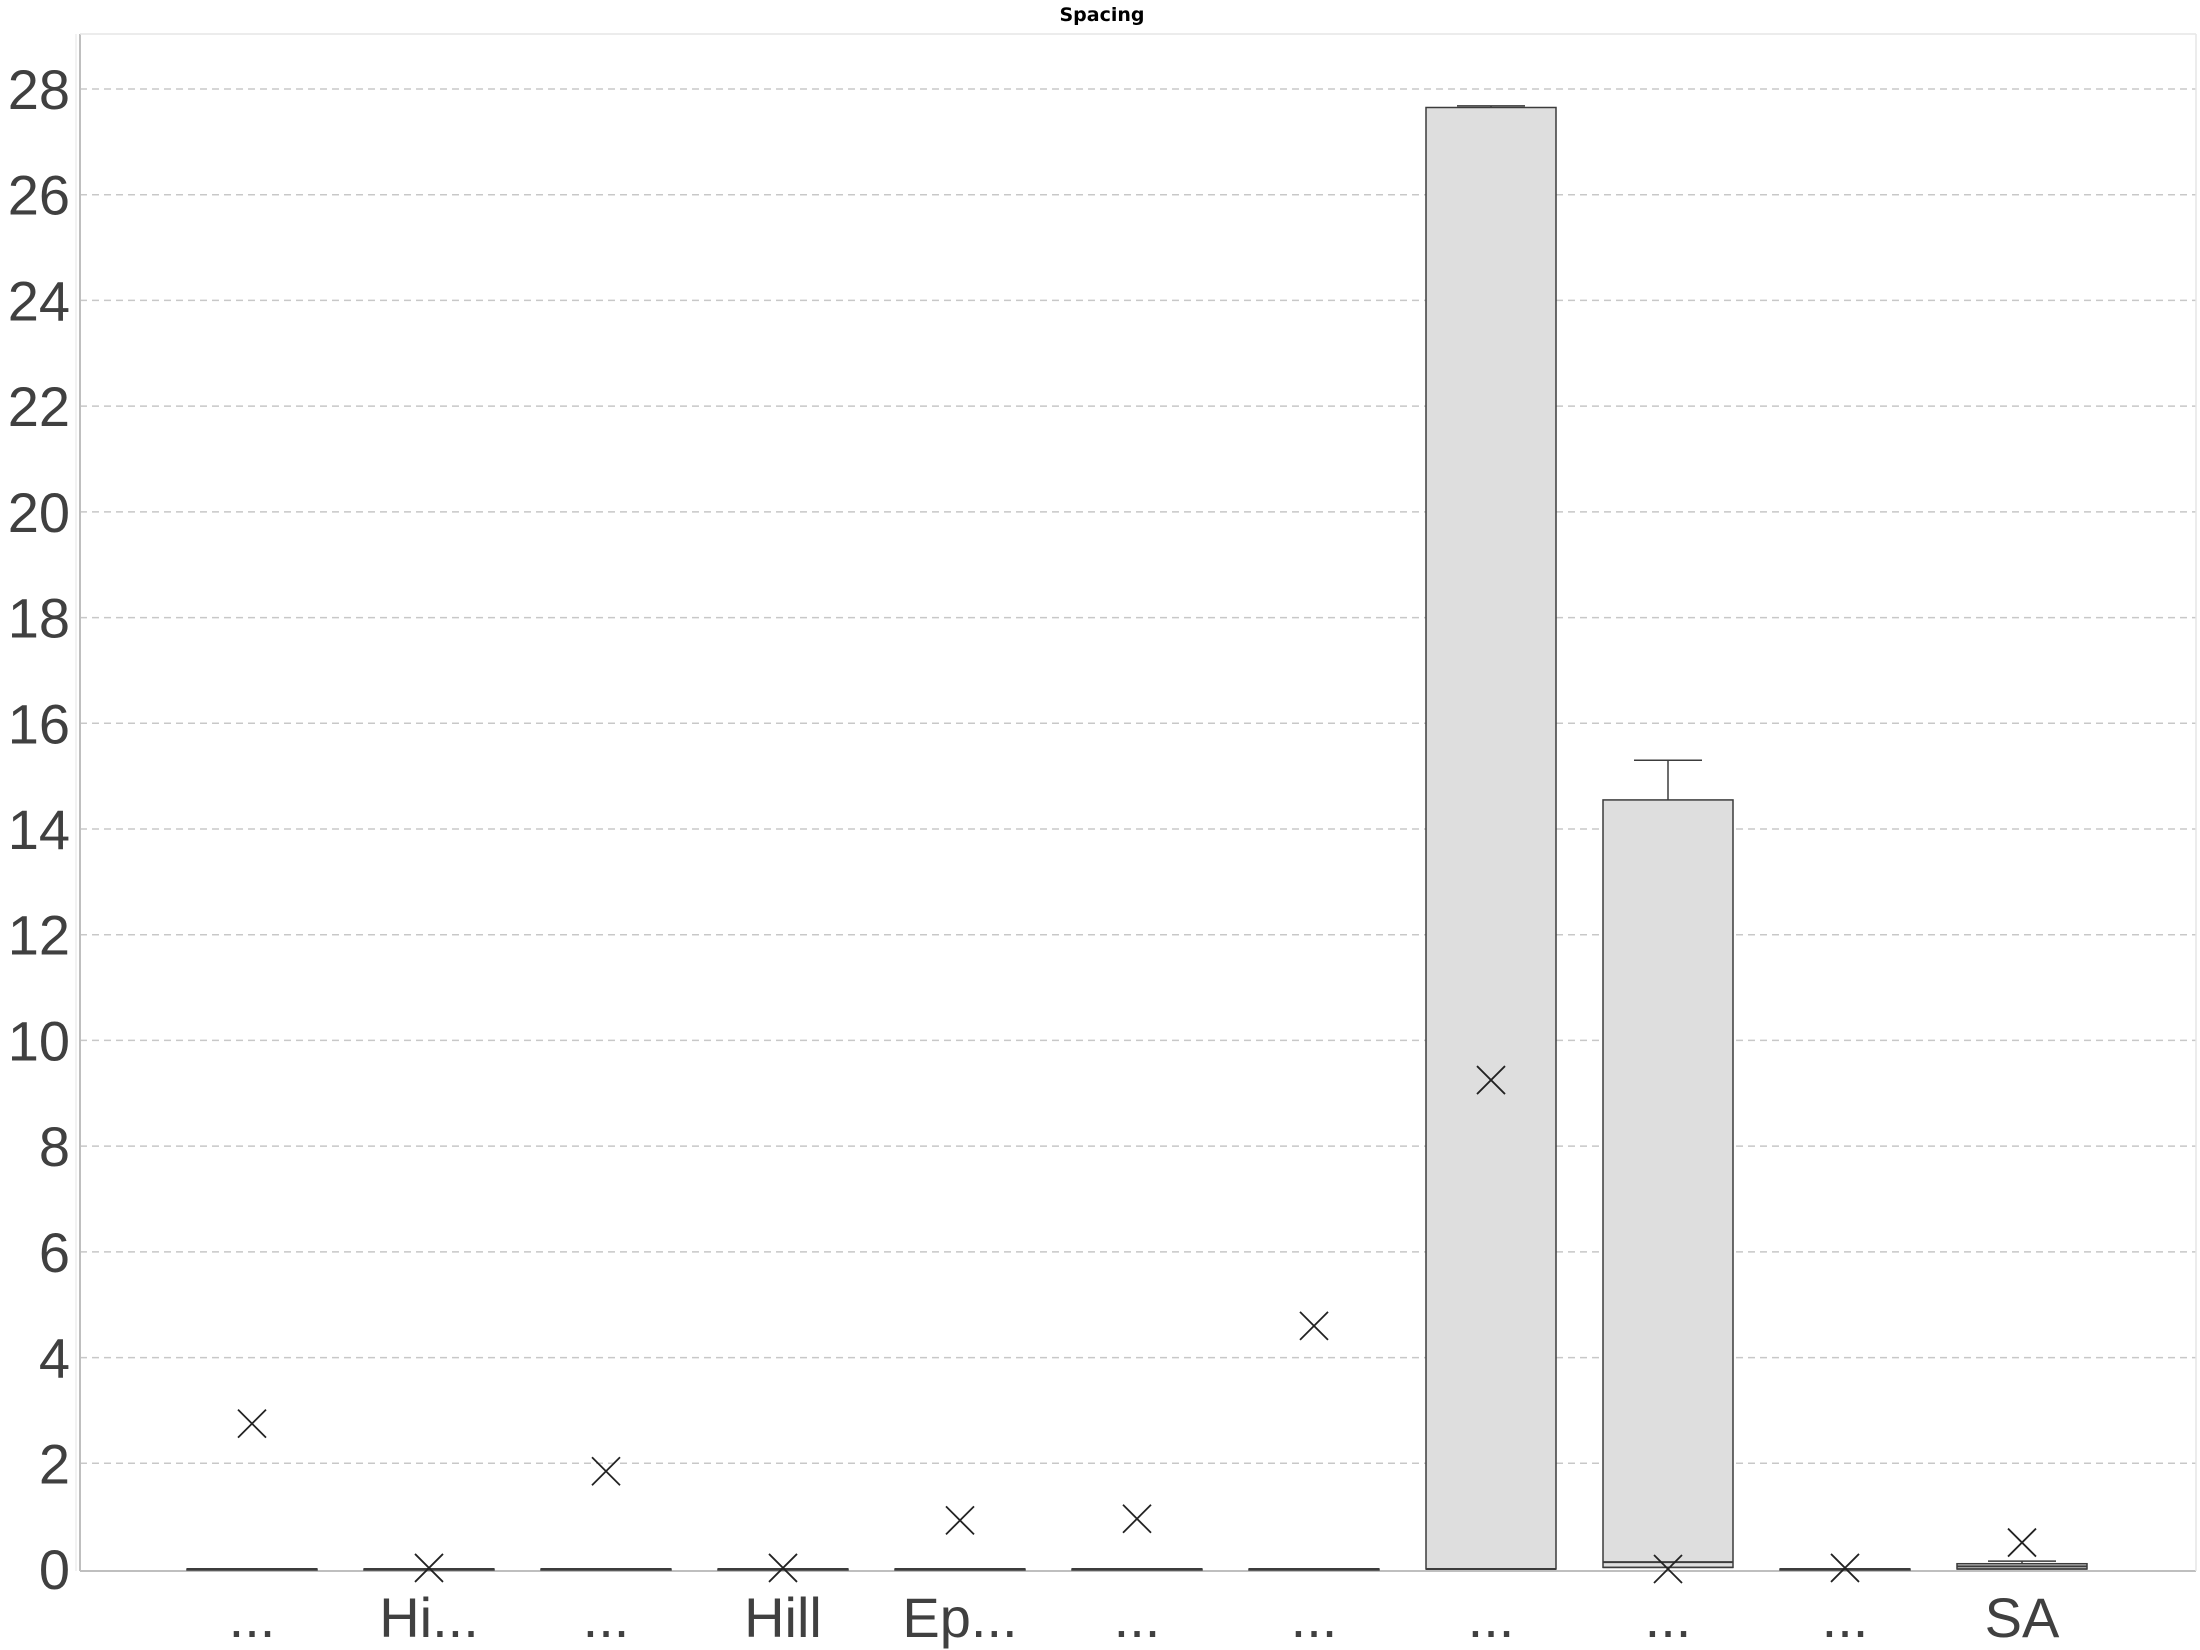  I want to click on y-tick-label: 16, so click(39, 723).